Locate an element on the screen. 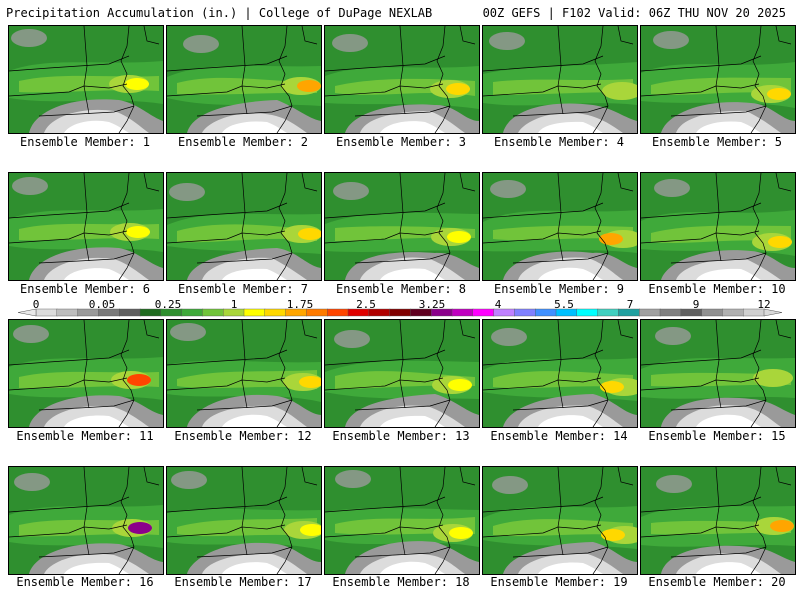 Image resolution: width=800 pixels, height=600 pixels. colorbar-tick-label: 9 is located at coordinates (696, 304).